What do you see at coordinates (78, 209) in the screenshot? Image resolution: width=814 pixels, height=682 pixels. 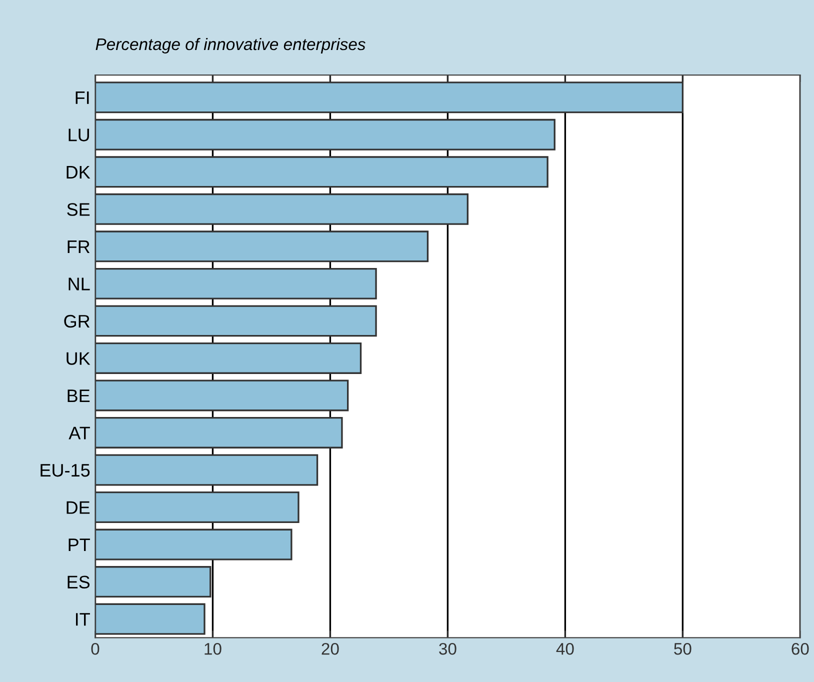 I see `y-tick-label: SE` at bounding box center [78, 209].